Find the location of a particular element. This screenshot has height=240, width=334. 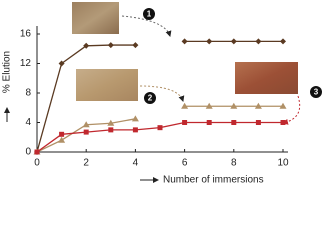

y-tick-label: 16 is located at coordinates (26, 34).